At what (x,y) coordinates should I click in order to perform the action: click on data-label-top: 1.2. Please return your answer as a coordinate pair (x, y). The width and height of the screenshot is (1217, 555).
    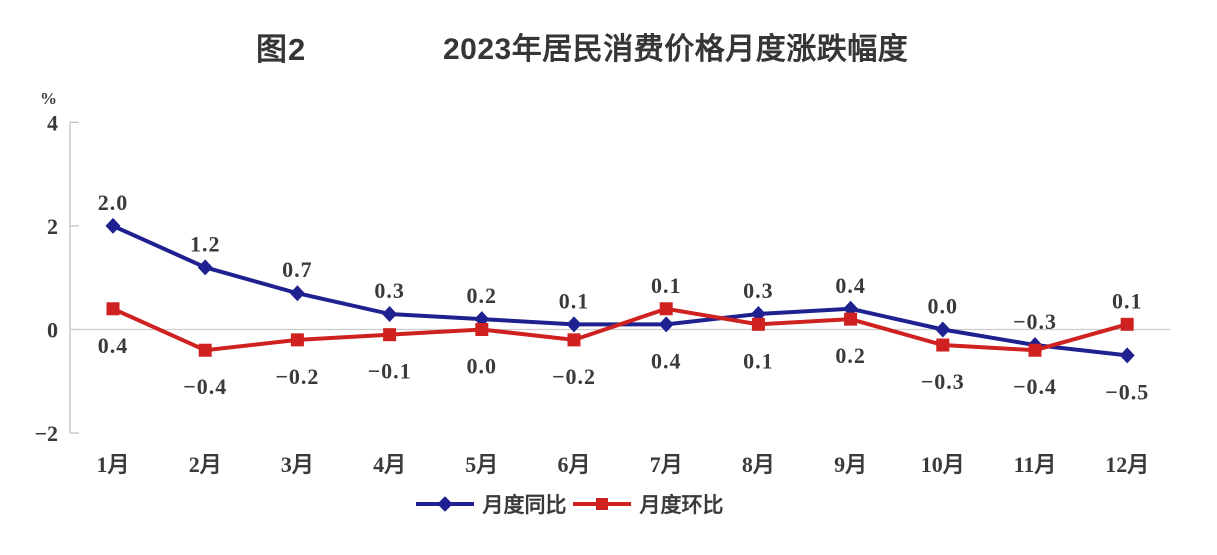
    Looking at the image, I should click on (205, 243).